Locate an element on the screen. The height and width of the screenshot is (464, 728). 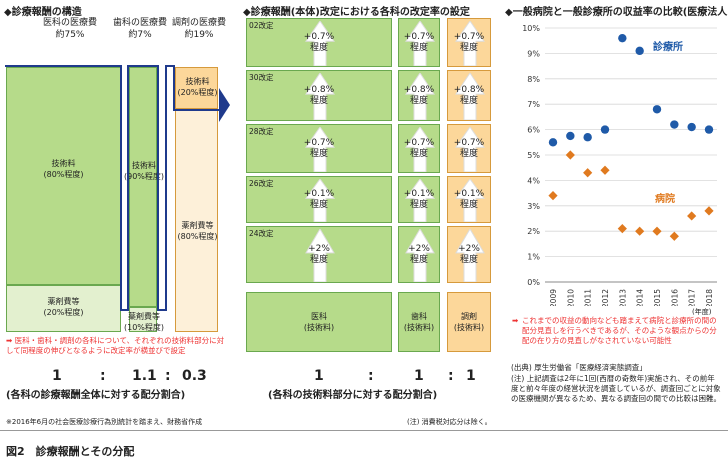
mid-ratio-3: 1 is located at coordinates (471, 376).